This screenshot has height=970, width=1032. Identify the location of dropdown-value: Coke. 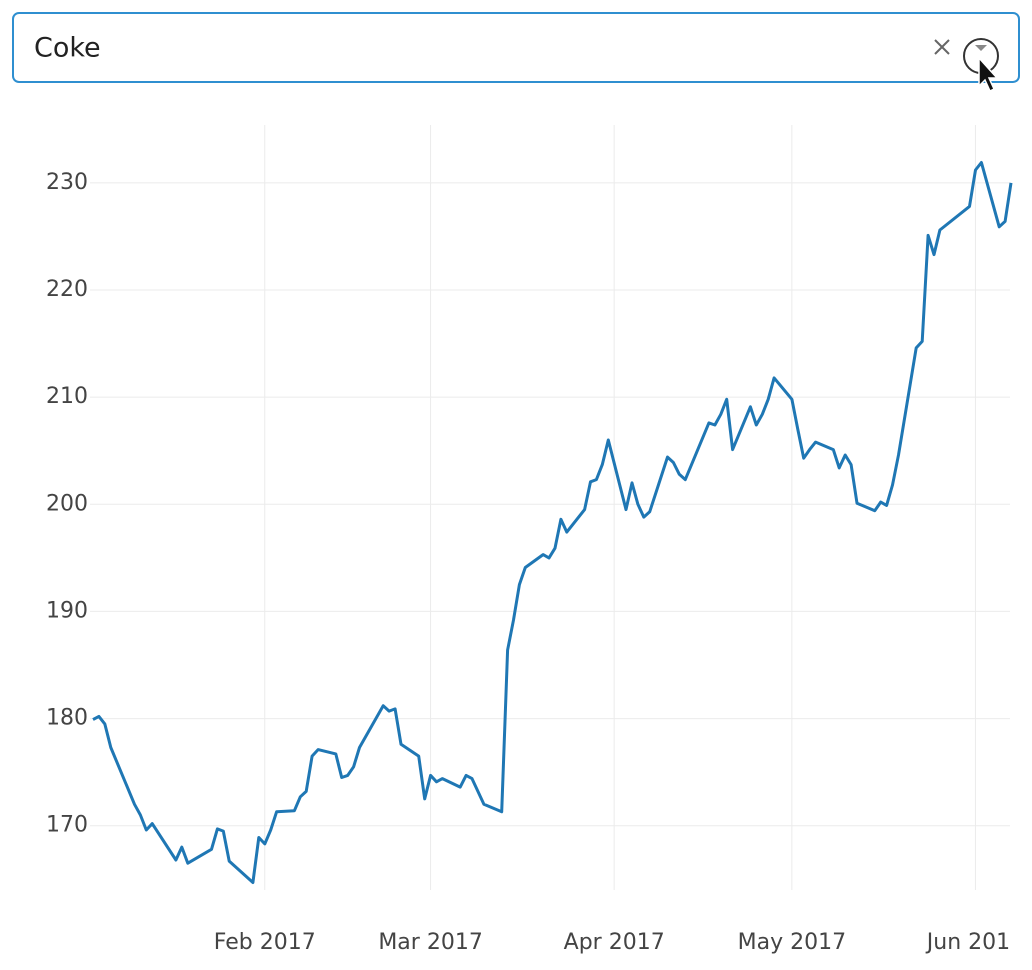
(67, 48).